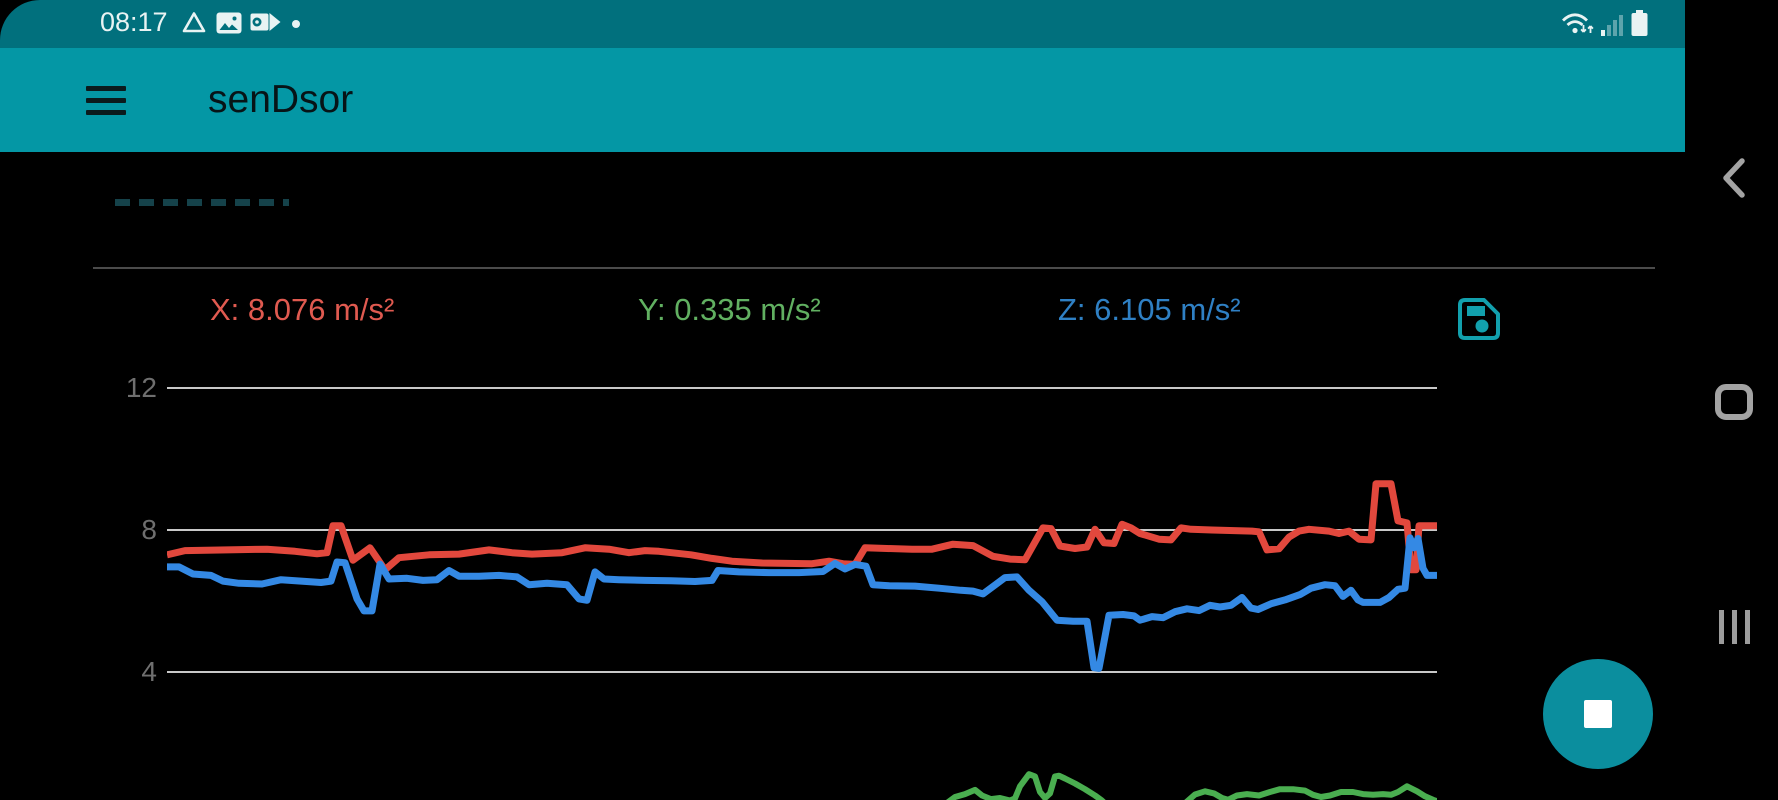  Describe the element at coordinates (842, 100) in the screenshot. I see `app-bar: senDsor` at that location.